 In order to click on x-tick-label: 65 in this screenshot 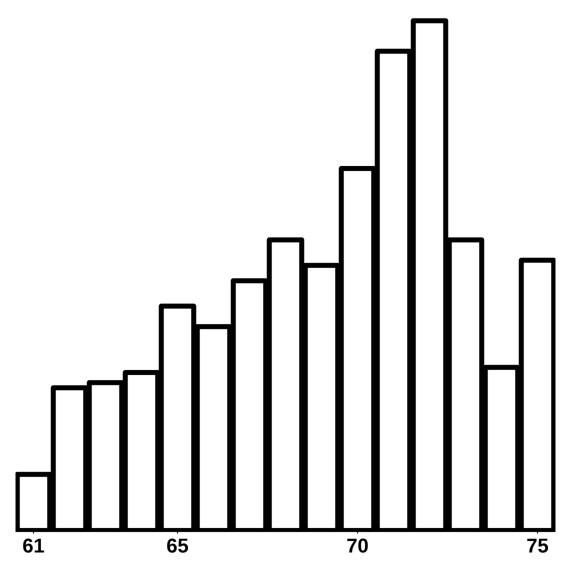, I will do `click(177, 547)`.